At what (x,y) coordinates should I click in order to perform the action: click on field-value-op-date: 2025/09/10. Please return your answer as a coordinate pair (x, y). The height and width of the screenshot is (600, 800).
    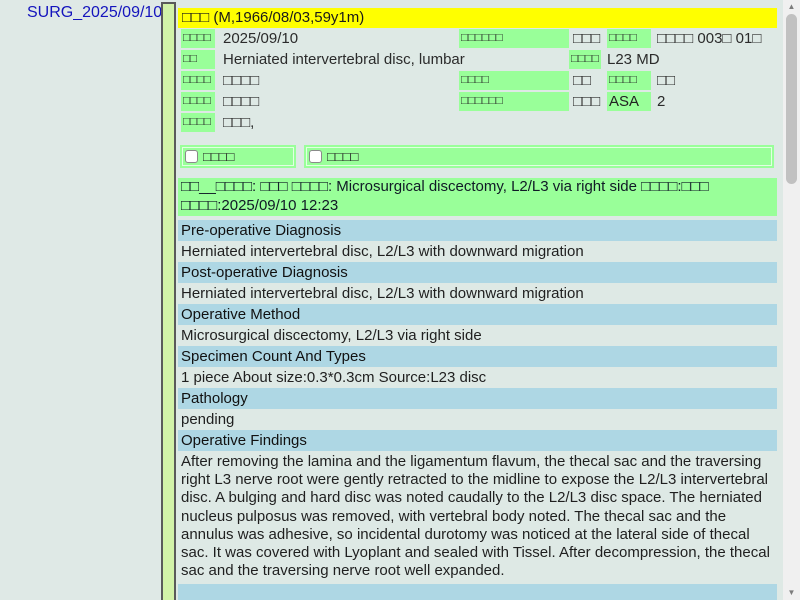
    Looking at the image, I should click on (261, 38).